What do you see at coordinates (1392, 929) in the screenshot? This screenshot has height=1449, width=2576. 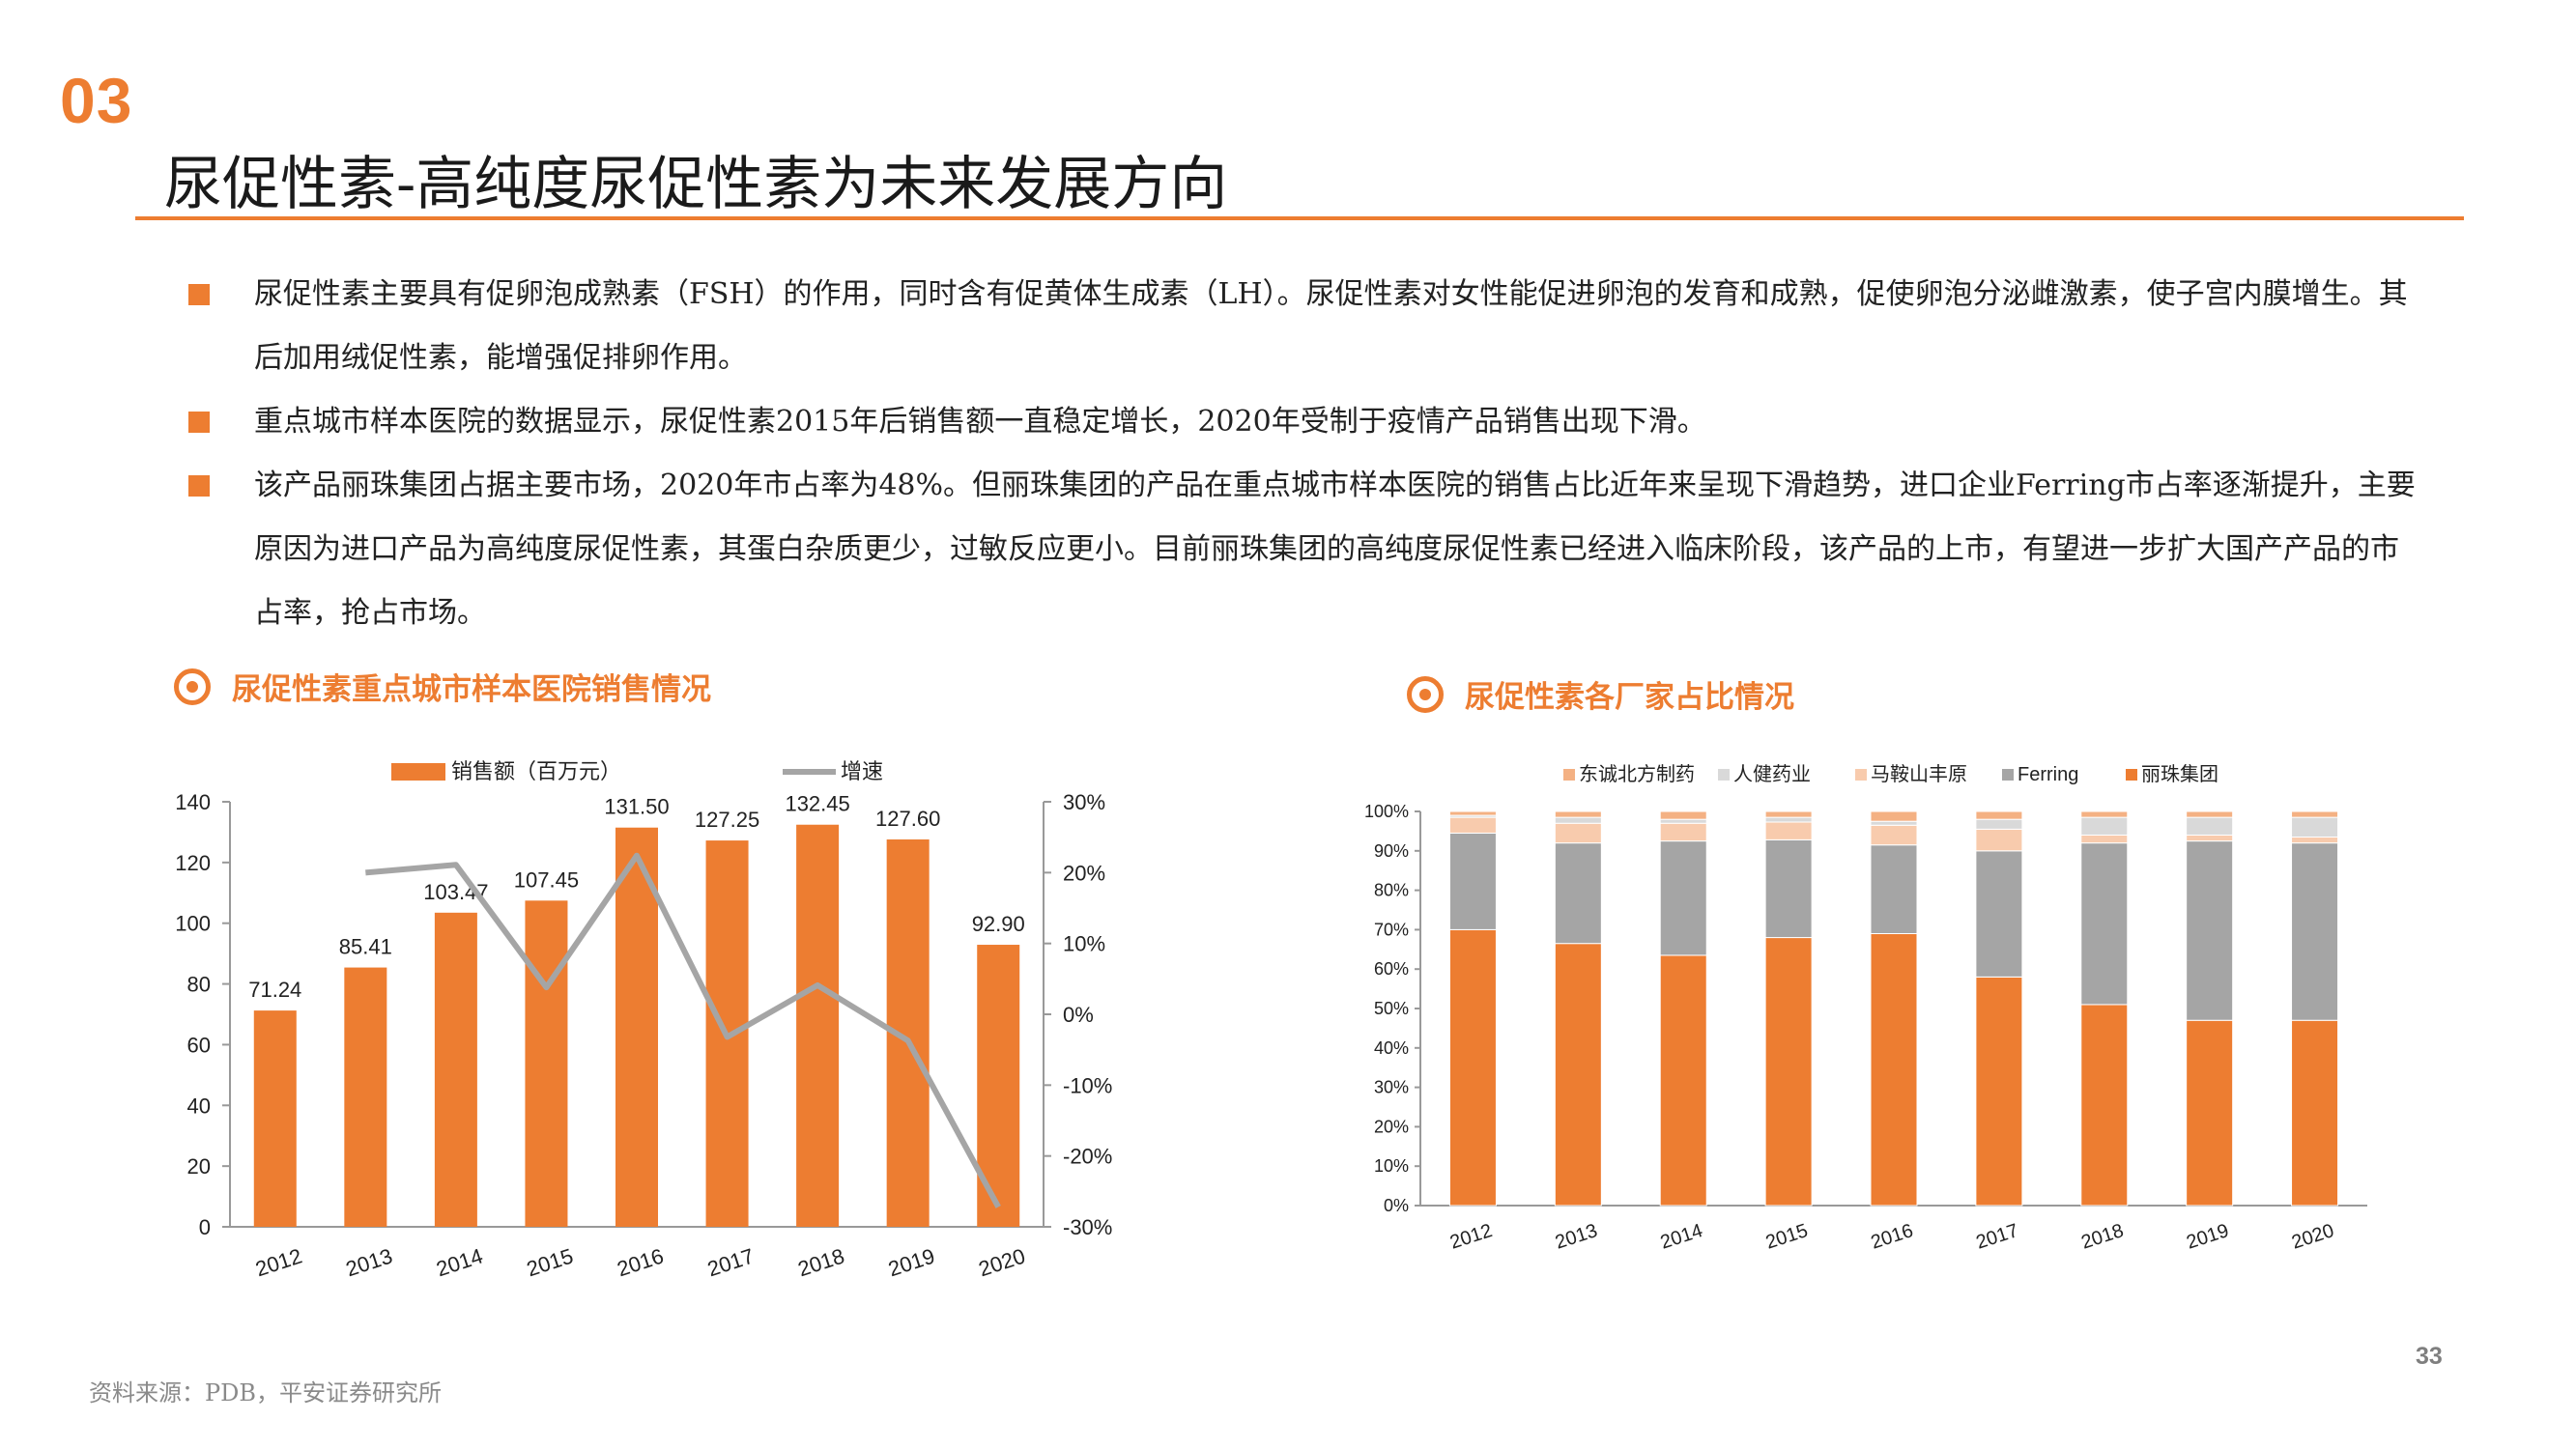 I see `y-tick-label: 70%` at bounding box center [1392, 929].